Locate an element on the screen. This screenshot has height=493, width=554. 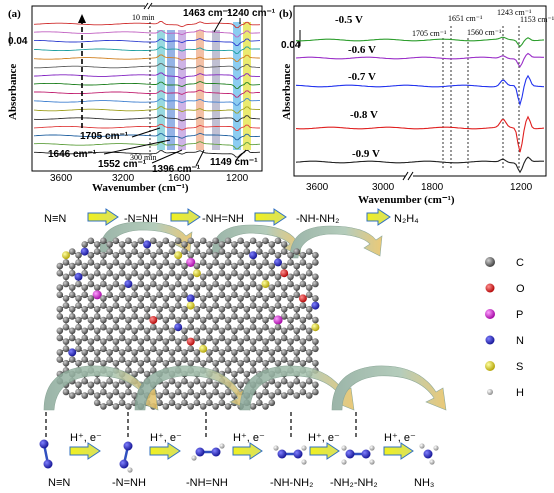
panel-a-xtick-1200: 1200 is located at coordinates (237, 178).